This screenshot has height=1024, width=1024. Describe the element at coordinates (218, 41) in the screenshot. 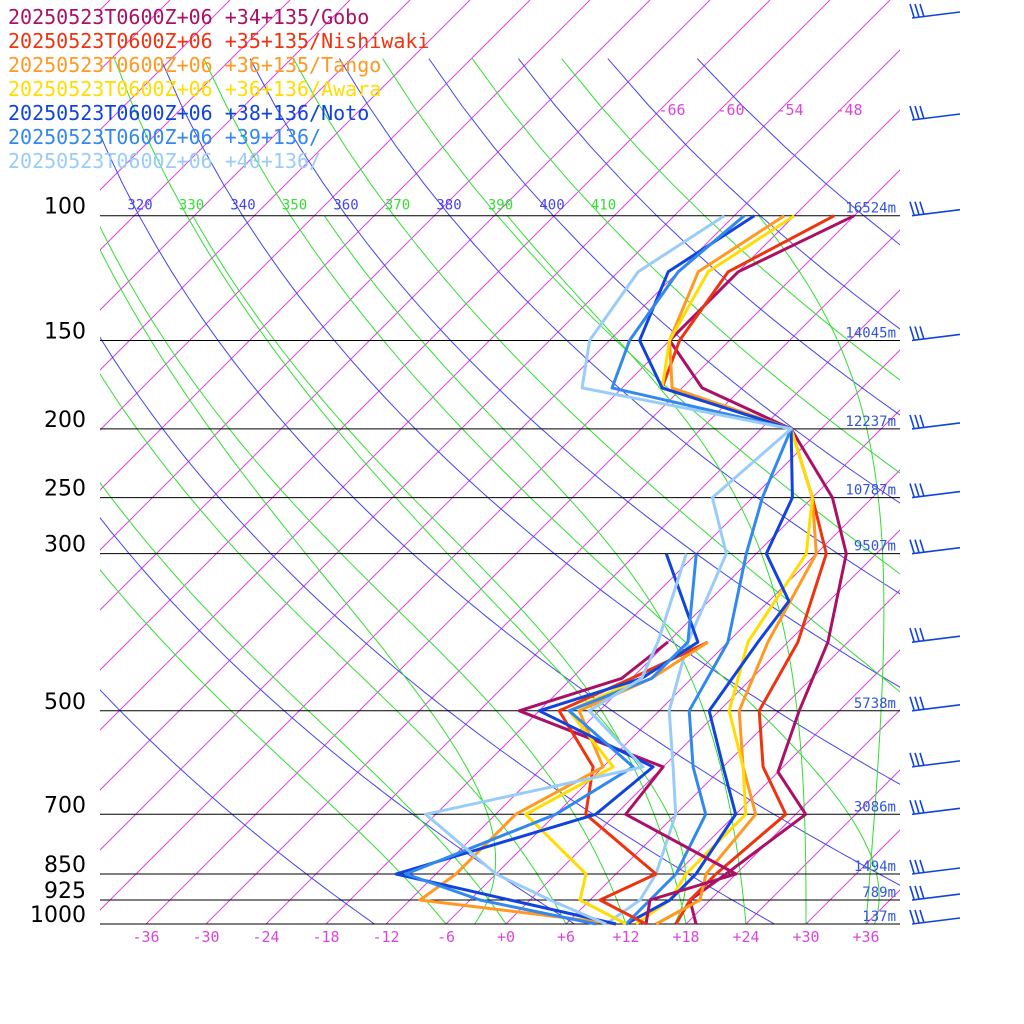

I see `legend-entry: 20250523T0600Z+06 +35+135/Nishiwaki` at that location.